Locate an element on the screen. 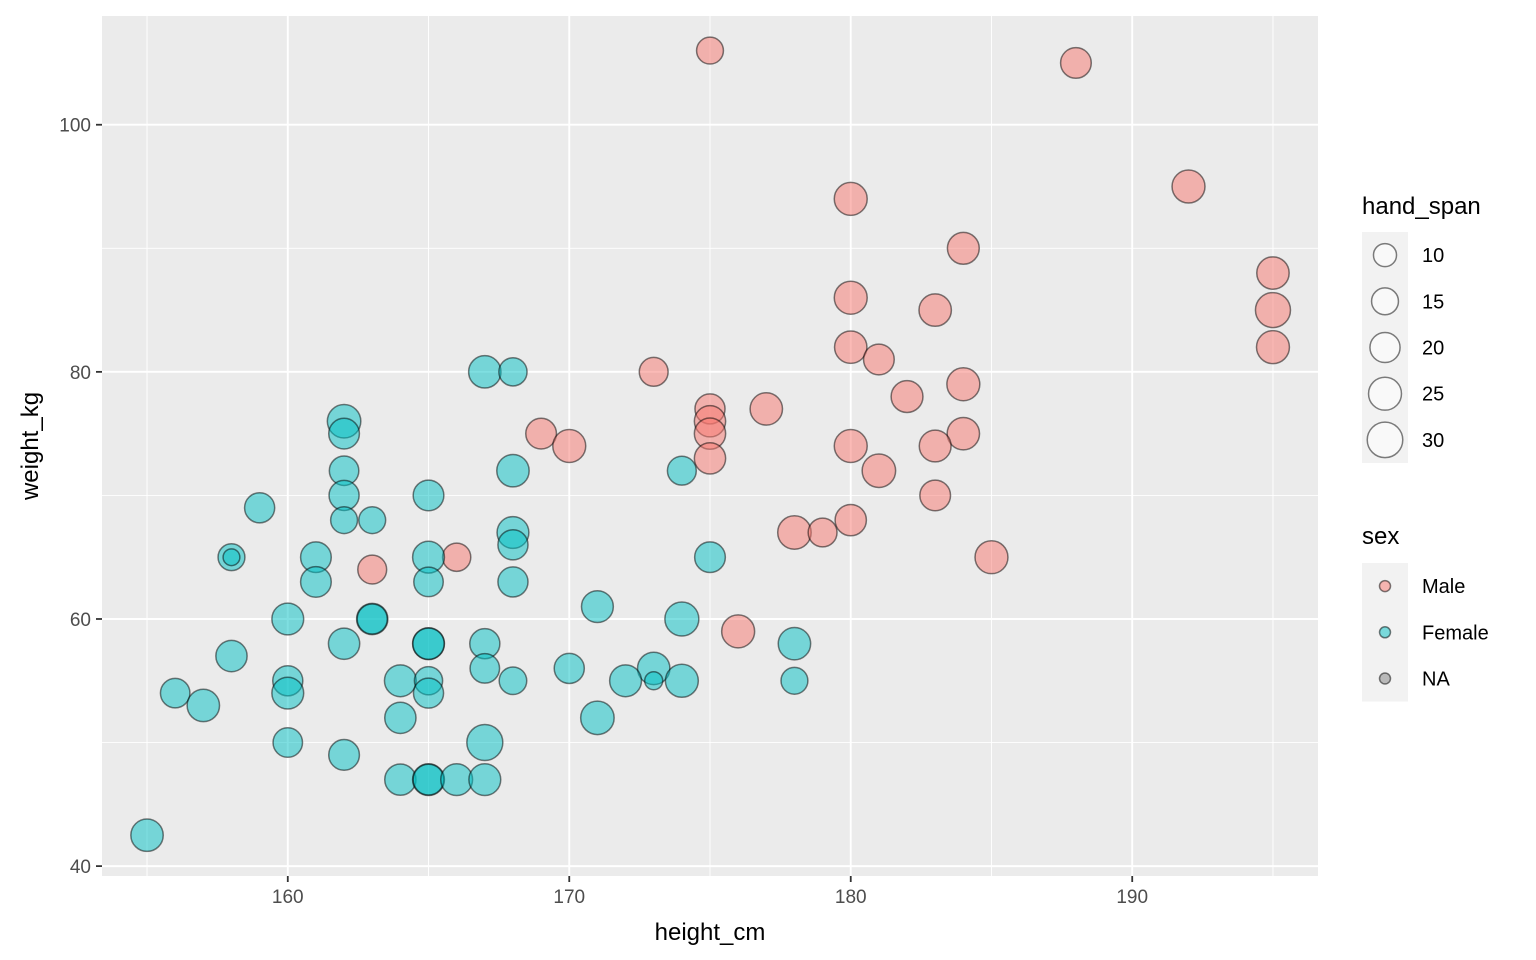 This screenshot has width=1536, height=960. y-tick-label: 40 is located at coordinates (80, 867).